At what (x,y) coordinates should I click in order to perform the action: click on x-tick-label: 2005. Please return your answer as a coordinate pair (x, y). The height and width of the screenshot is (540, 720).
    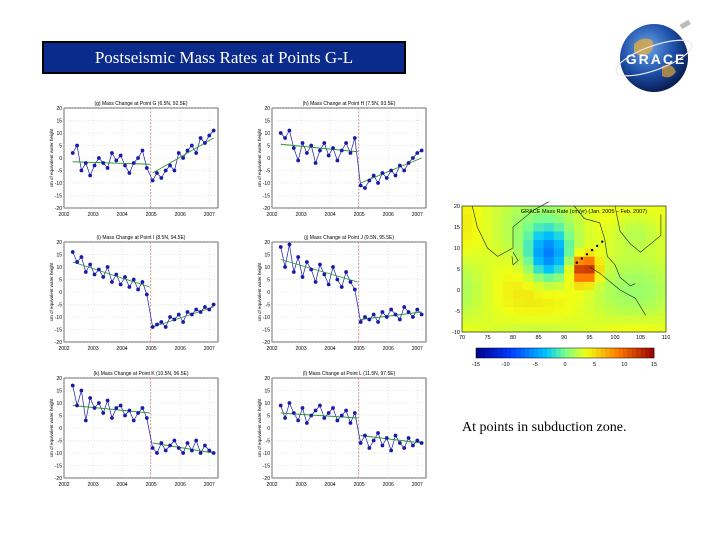
    Looking at the image, I should click on (359, 485).